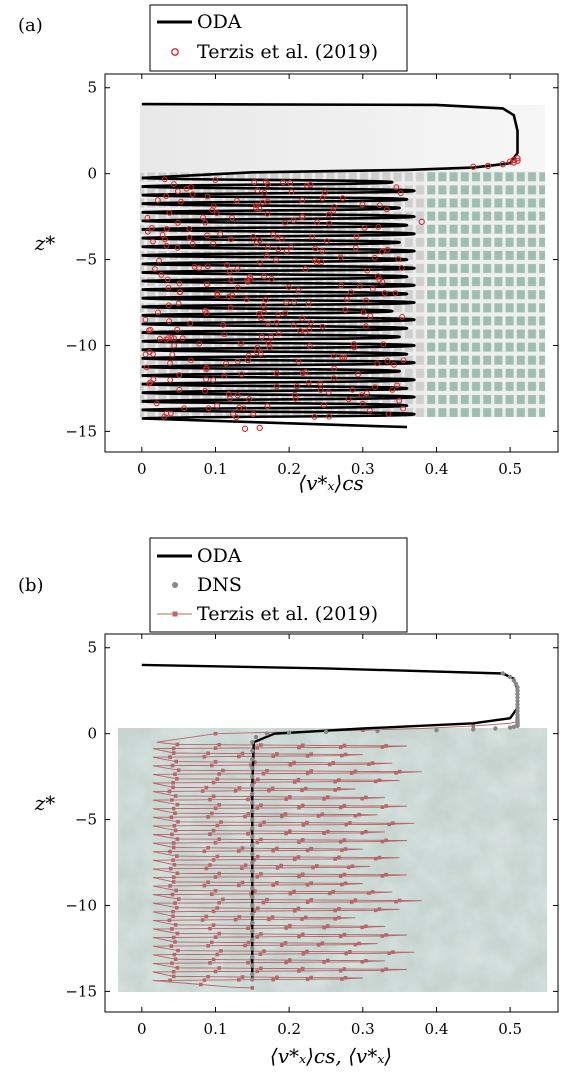 The width and height of the screenshot is (563, 1083). Describe the element at coordinates (287, 614) in the screenshot. I see `legend-b-terzis: Terzis et al. (2019)` at that location.